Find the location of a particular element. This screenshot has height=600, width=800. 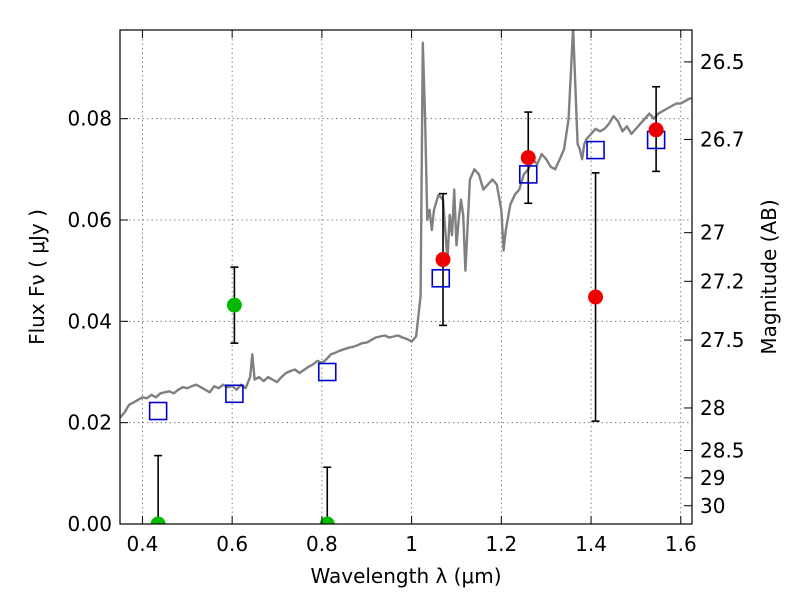

y-tick-label: 0.04 is located at coordinates (89, 321).